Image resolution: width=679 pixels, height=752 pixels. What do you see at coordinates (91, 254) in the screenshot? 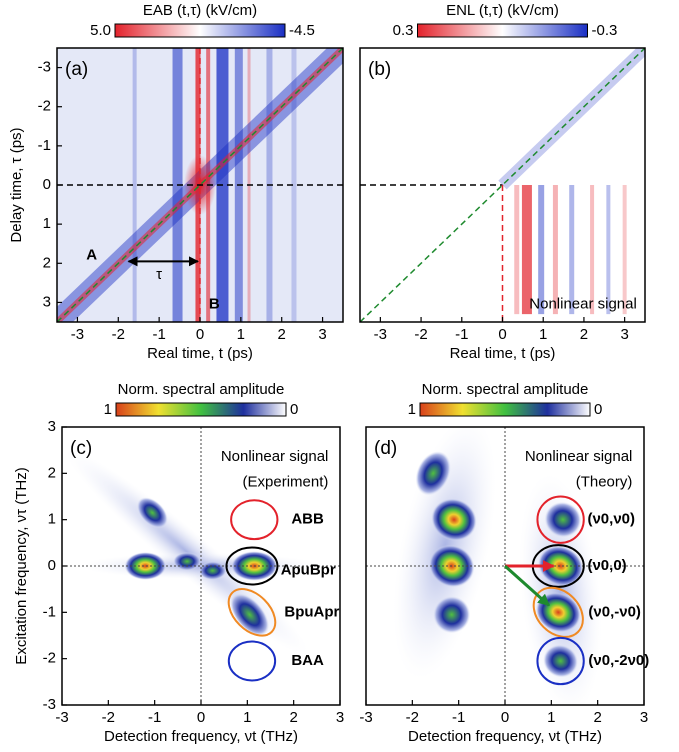
I see `annotation: A` at bounding box center [91, 254].